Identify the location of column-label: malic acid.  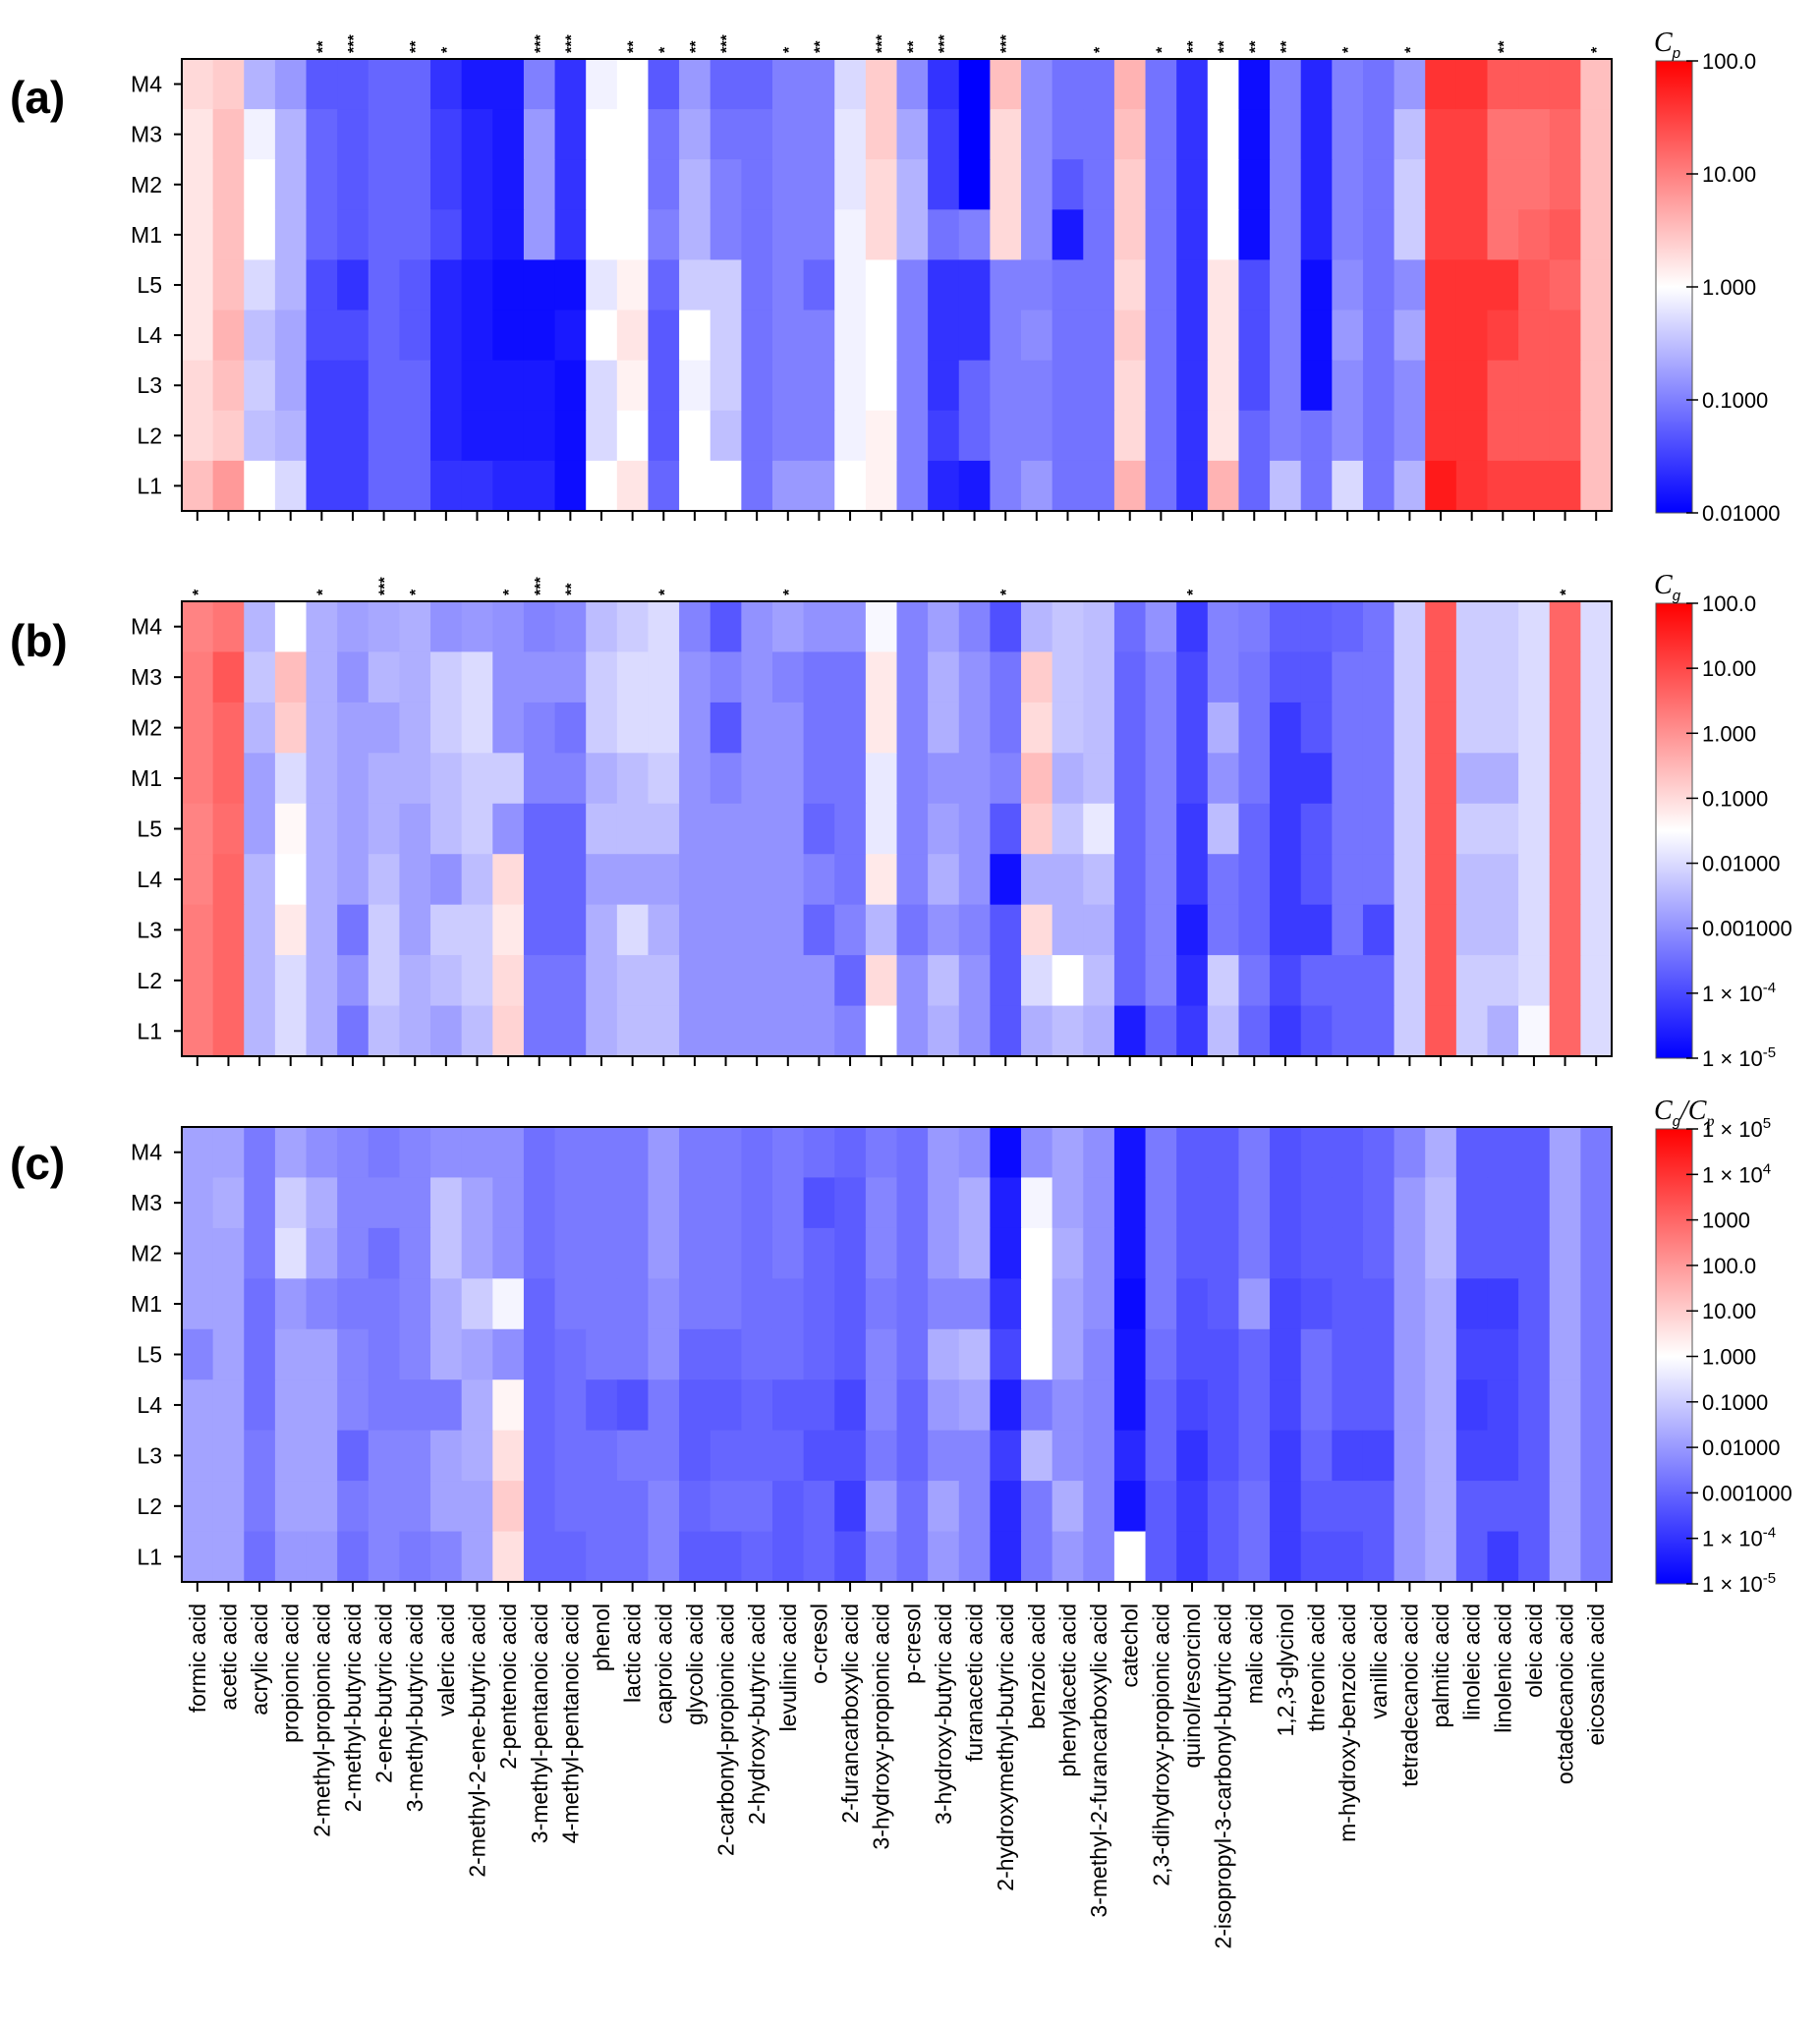
(1254, 1654).